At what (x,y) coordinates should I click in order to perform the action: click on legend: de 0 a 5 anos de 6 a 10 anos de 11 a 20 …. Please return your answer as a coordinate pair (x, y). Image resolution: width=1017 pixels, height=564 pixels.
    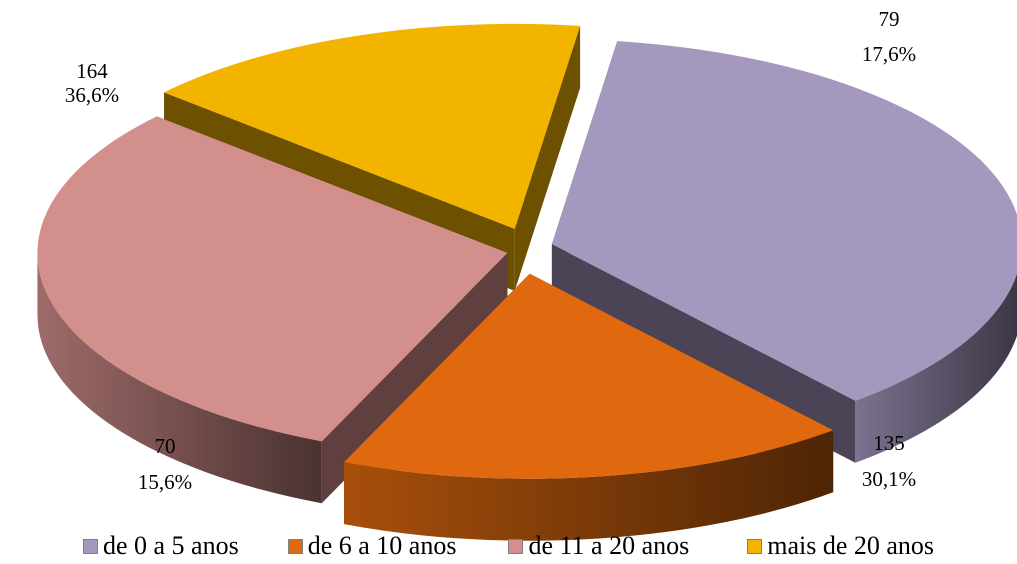
    Looking at the image, I should click on (508, 545).